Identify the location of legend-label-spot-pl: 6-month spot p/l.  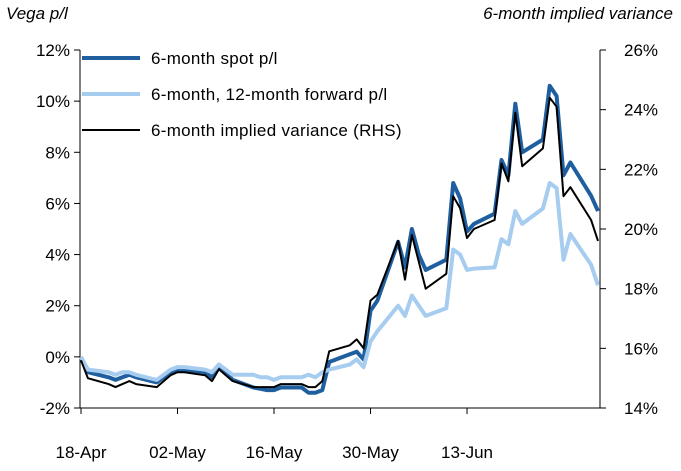
(214, 58).